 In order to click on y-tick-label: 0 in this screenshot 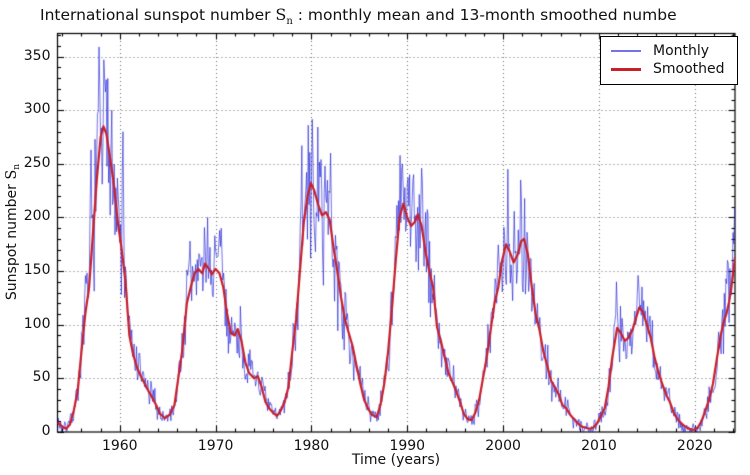, I will do `click(46, 431)`.